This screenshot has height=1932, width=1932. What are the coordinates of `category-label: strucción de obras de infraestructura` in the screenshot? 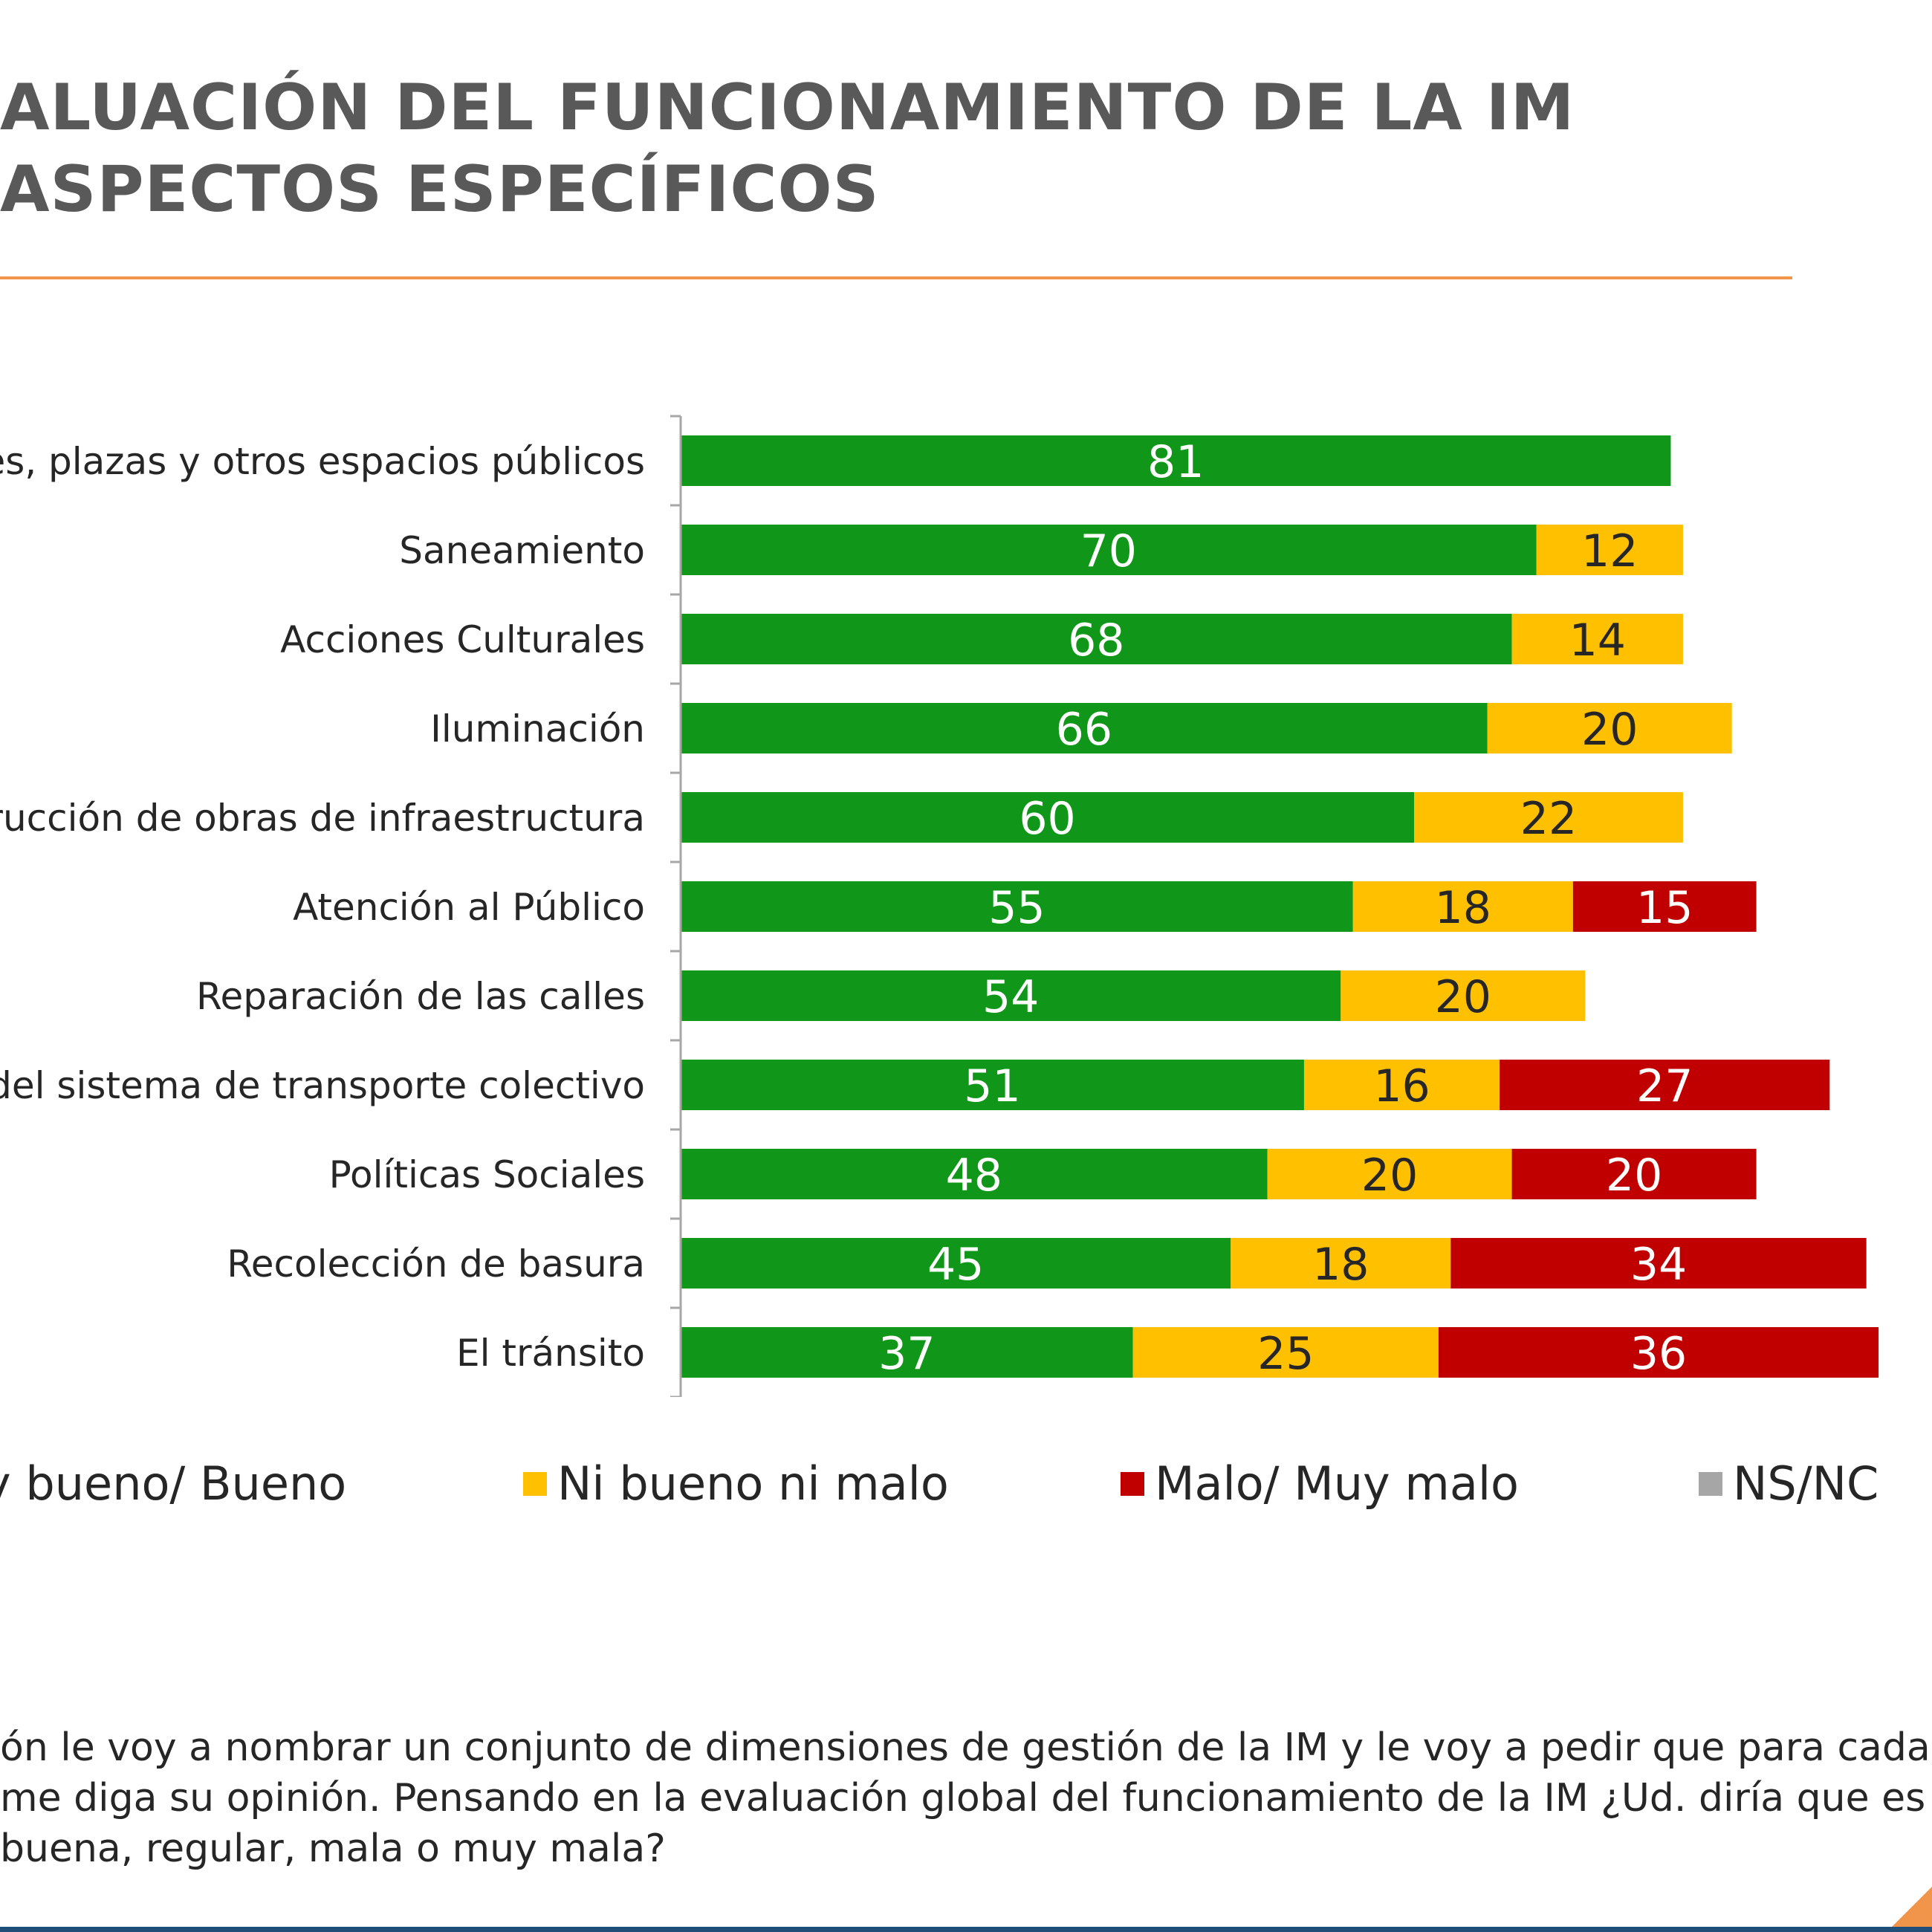 It's located at (322, 818).